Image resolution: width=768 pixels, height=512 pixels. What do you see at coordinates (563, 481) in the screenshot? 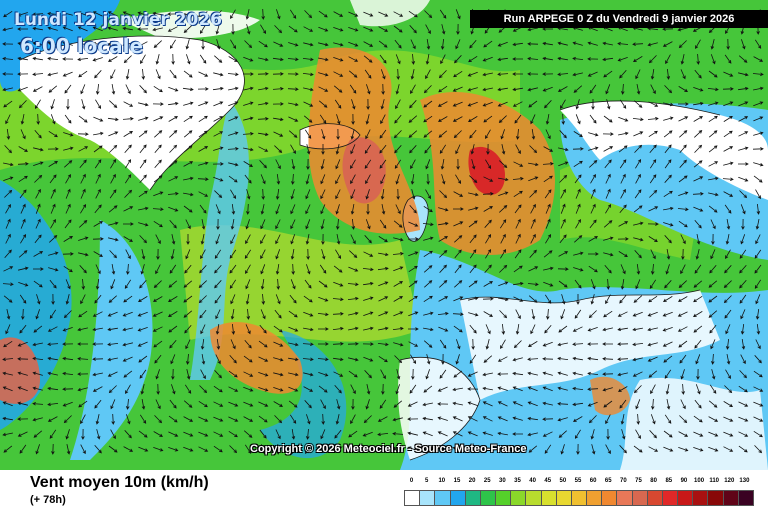
I see `legend-label: 50` at bounding box center [563, 481].